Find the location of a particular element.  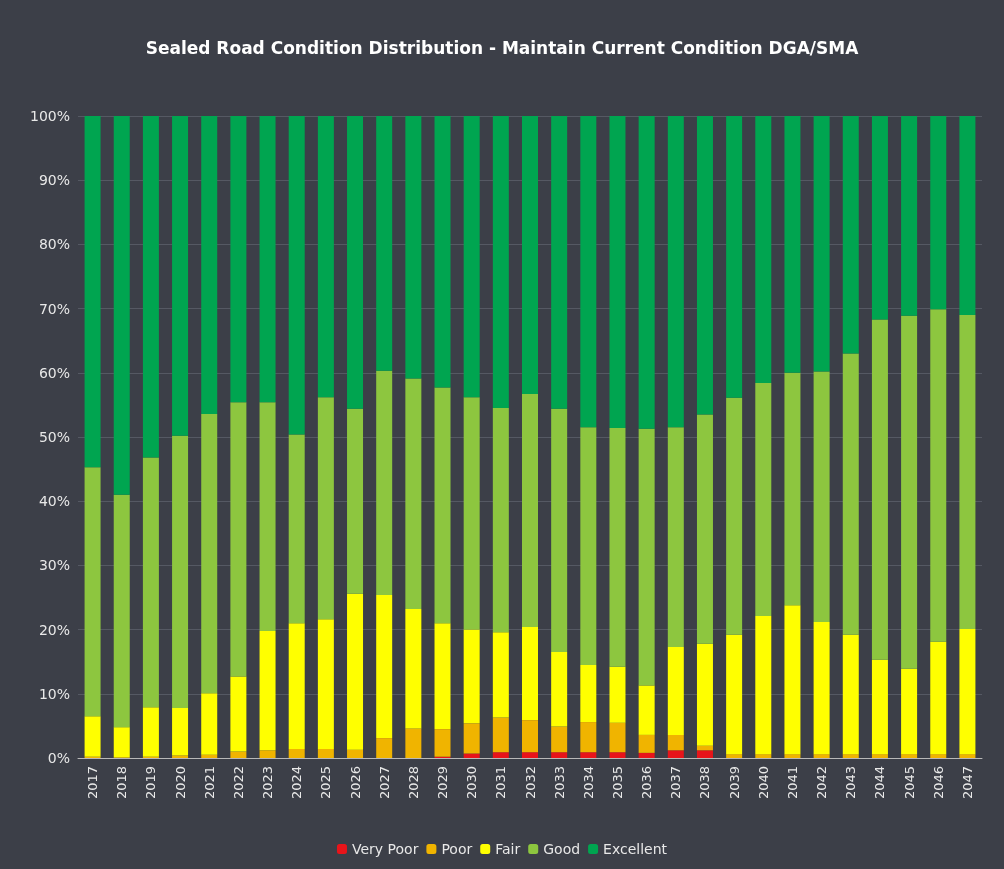

x-tick-label: 2045 is located at coordinates (909, 783).